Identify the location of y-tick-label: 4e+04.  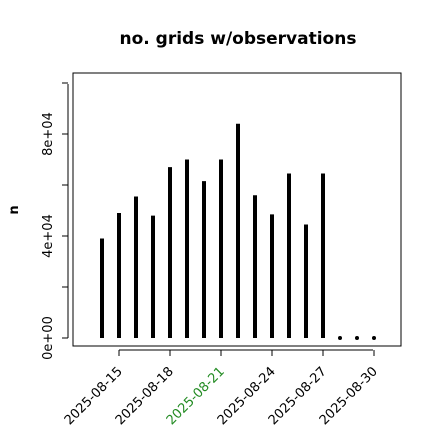
(48, 236).